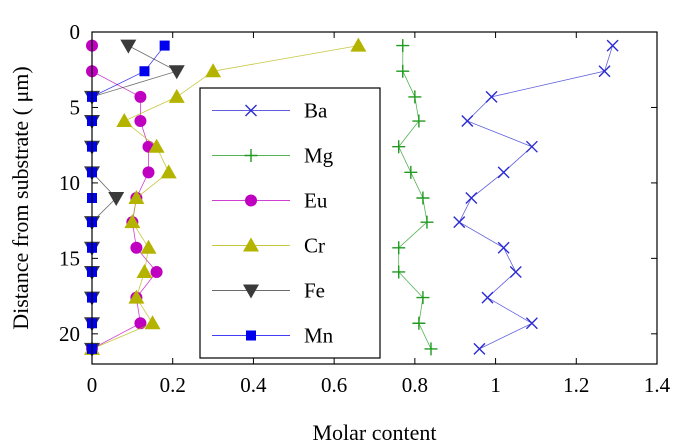  Describe the element at coordinates (657, 385) in the screenshot. I see `x-tick-label: 1.4` at that location.